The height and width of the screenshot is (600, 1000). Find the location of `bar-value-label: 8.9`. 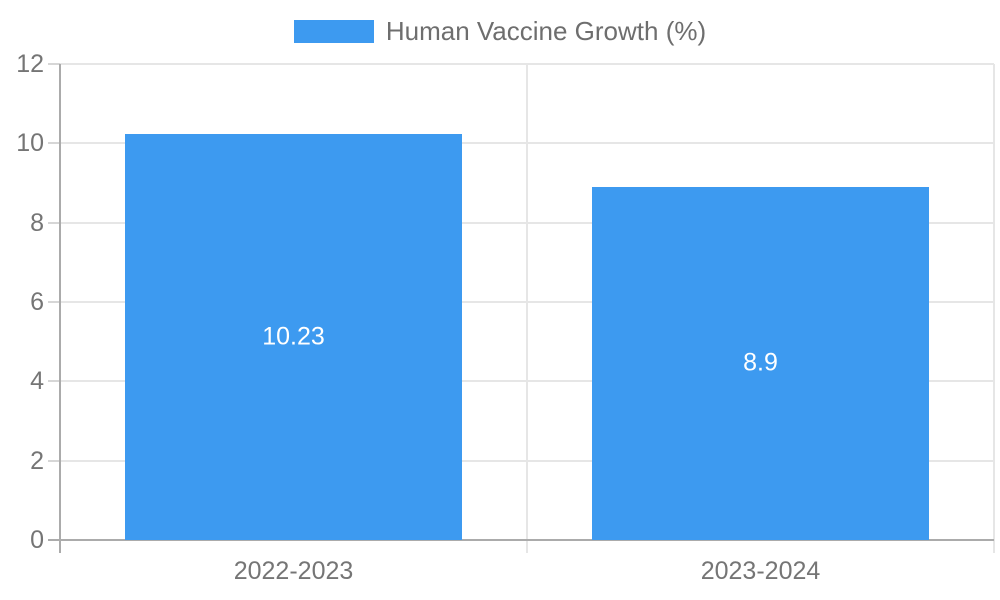

bar-value-label: 8.9 is located at coordinates (760, 362).